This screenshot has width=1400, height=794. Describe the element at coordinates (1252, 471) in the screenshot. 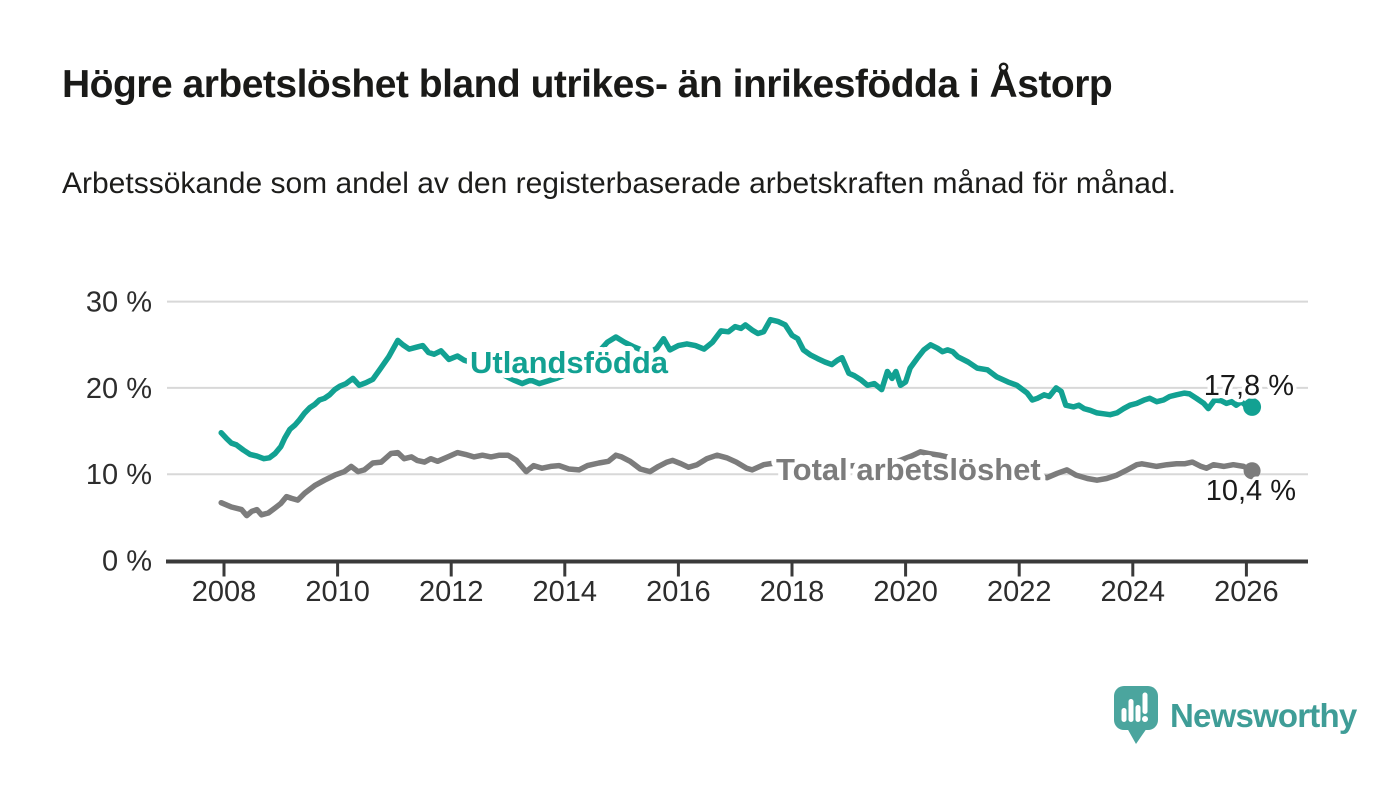

I see `series-end-dot-total` at that location.